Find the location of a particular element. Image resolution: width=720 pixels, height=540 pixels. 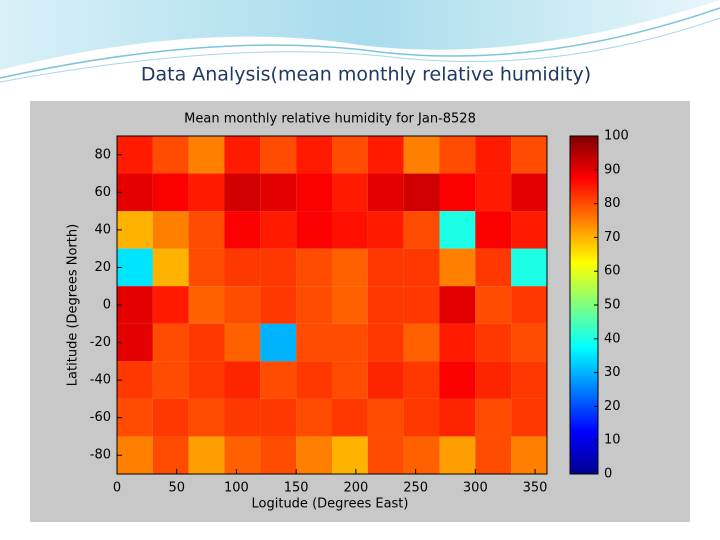

x-tick-label: 150 is located at coordinates (296, 488).